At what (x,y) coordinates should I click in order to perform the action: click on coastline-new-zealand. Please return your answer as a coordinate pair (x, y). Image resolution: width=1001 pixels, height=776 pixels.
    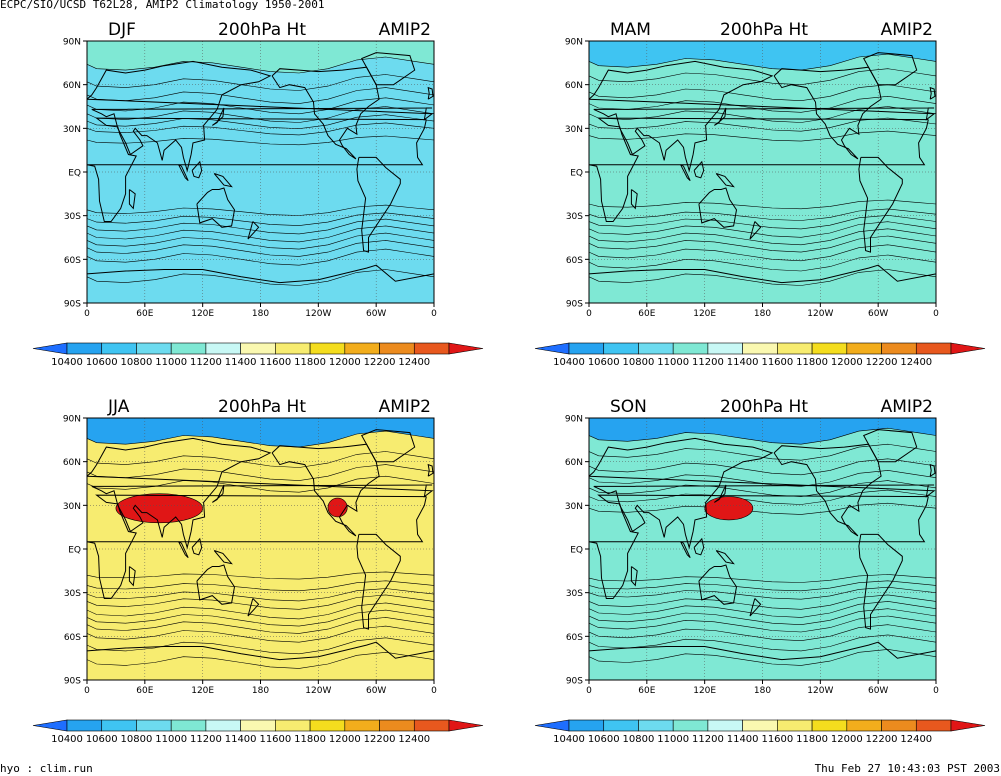
    Looking at the image, I should click on (755, 607).